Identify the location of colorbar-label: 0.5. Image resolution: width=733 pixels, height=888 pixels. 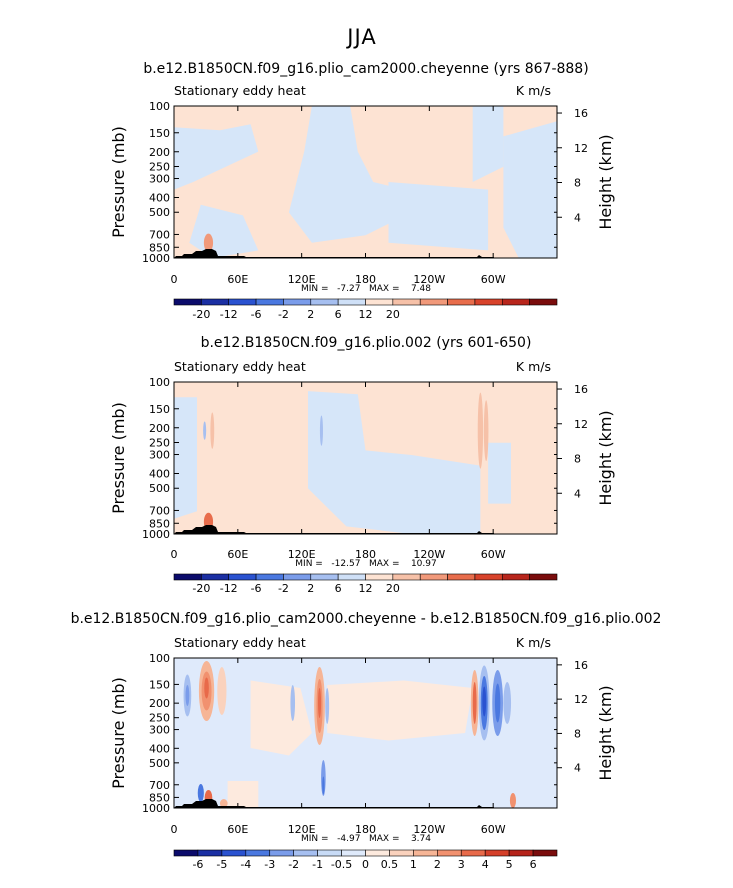
(390, 864).